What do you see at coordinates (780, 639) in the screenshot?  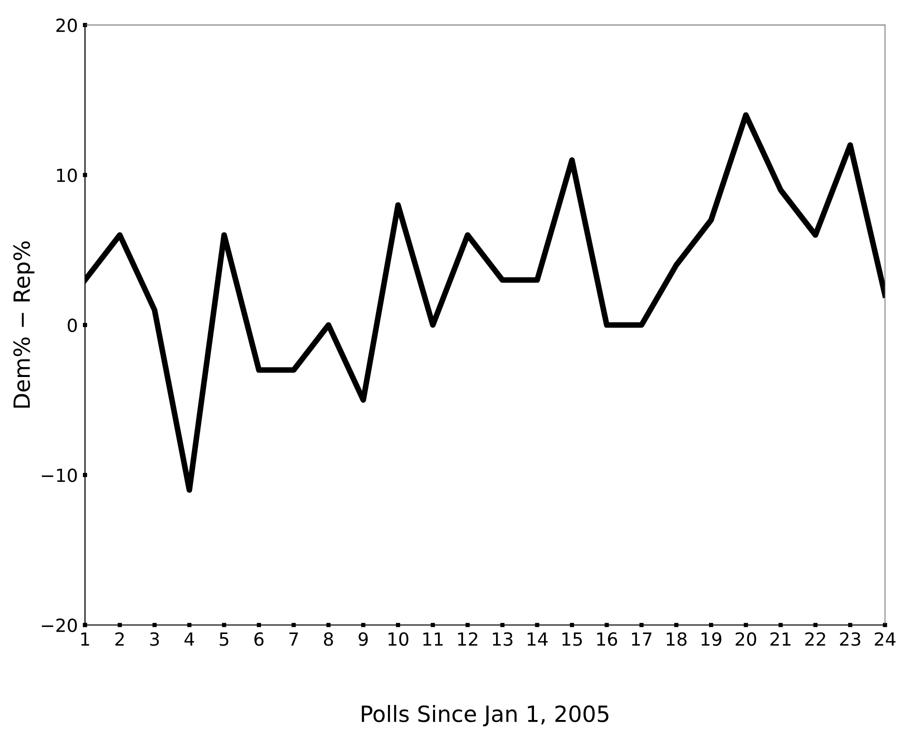 I see `x-tick-label: 21` at bounding box center [780, 639].